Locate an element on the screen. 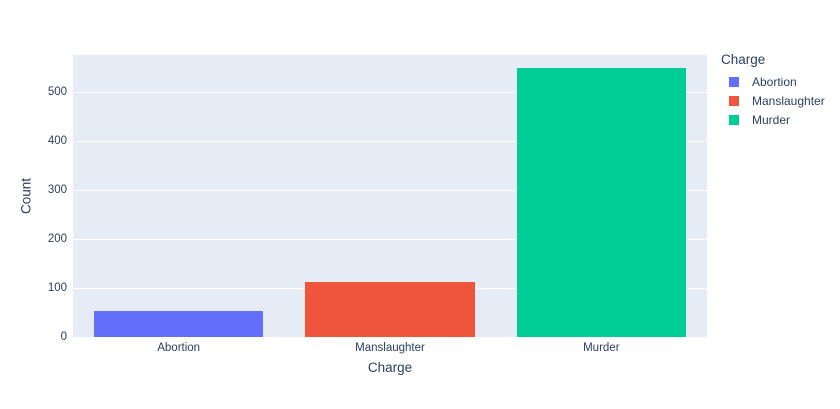 This screenshot has width=840, height=409. legend-item-manslaughter: Manslaughter is located at coordinates (770, 100).